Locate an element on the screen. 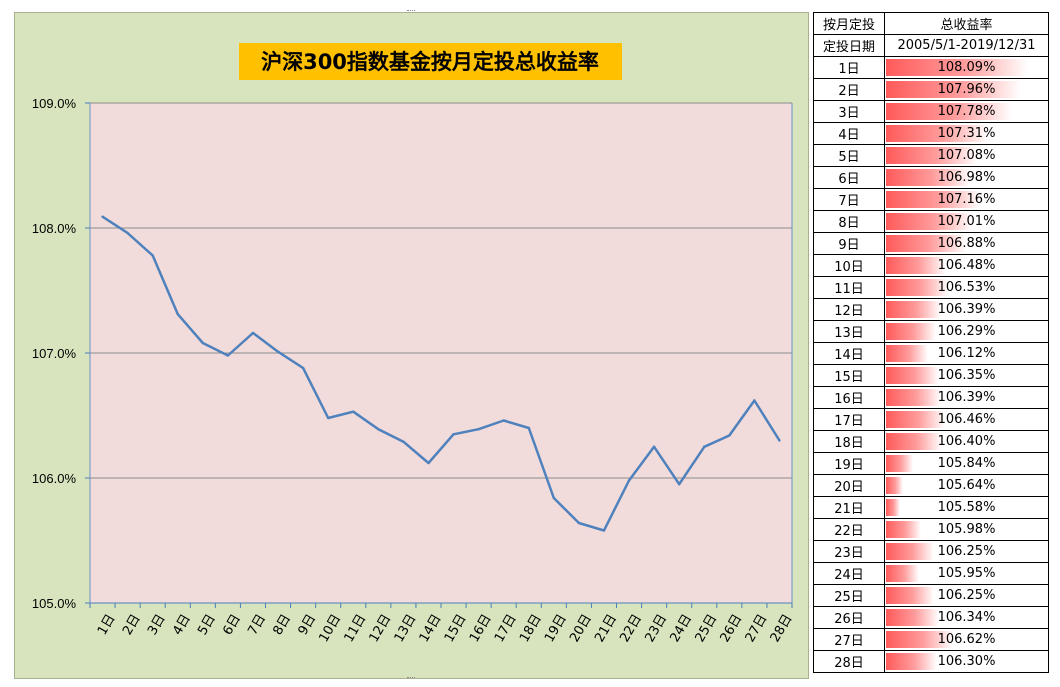 The width and height of the screenshot is (1060, 687). return-cell: 106.34% is located at coordinates (966, 617).